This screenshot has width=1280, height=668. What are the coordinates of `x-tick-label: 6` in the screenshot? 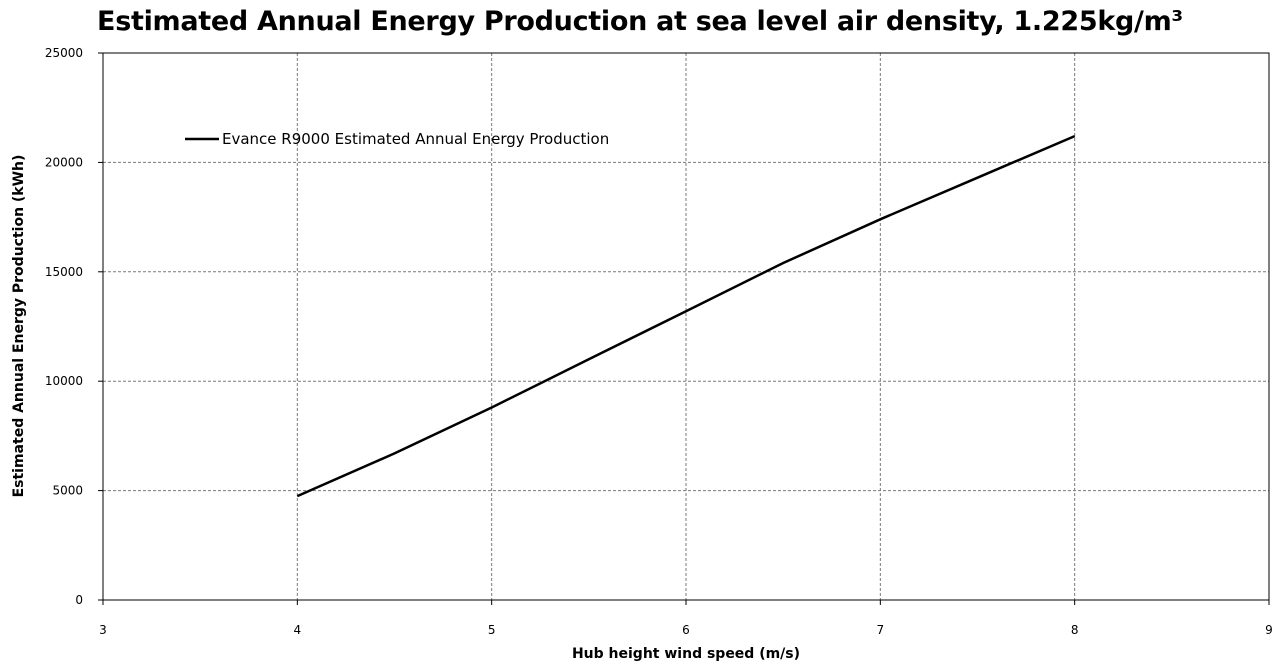 It's located at (686, 630).